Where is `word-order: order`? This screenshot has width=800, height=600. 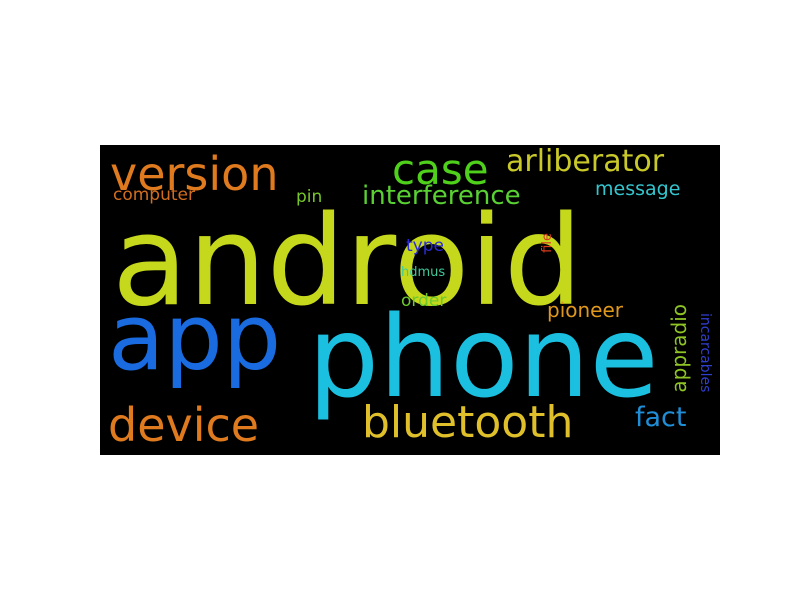
word-order: order is located at coordinates (424, 301).